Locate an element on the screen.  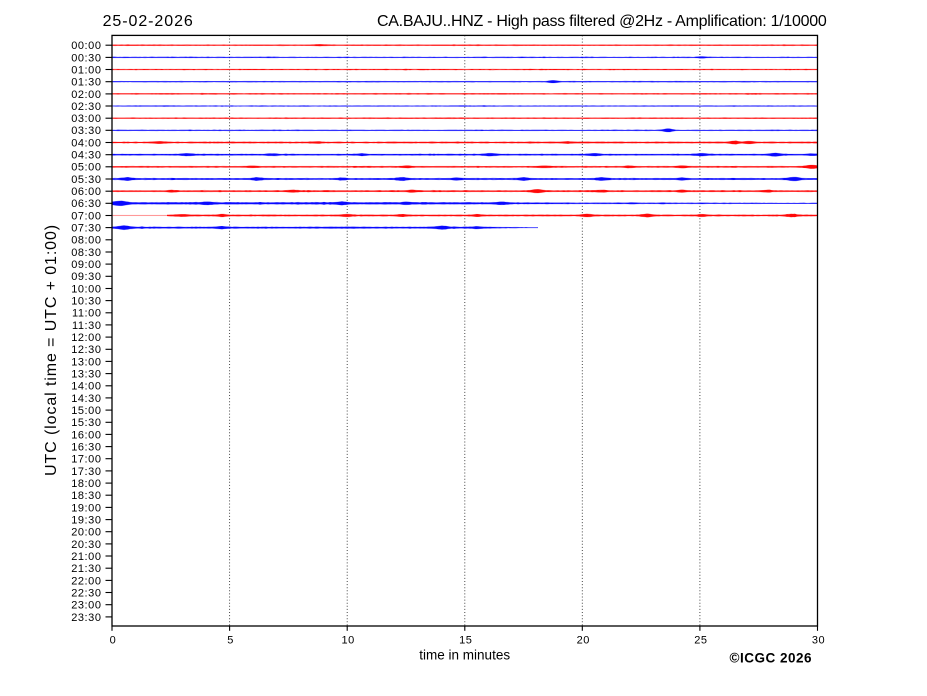
svg-text: 12:30 is located at coordinates (86, 350).